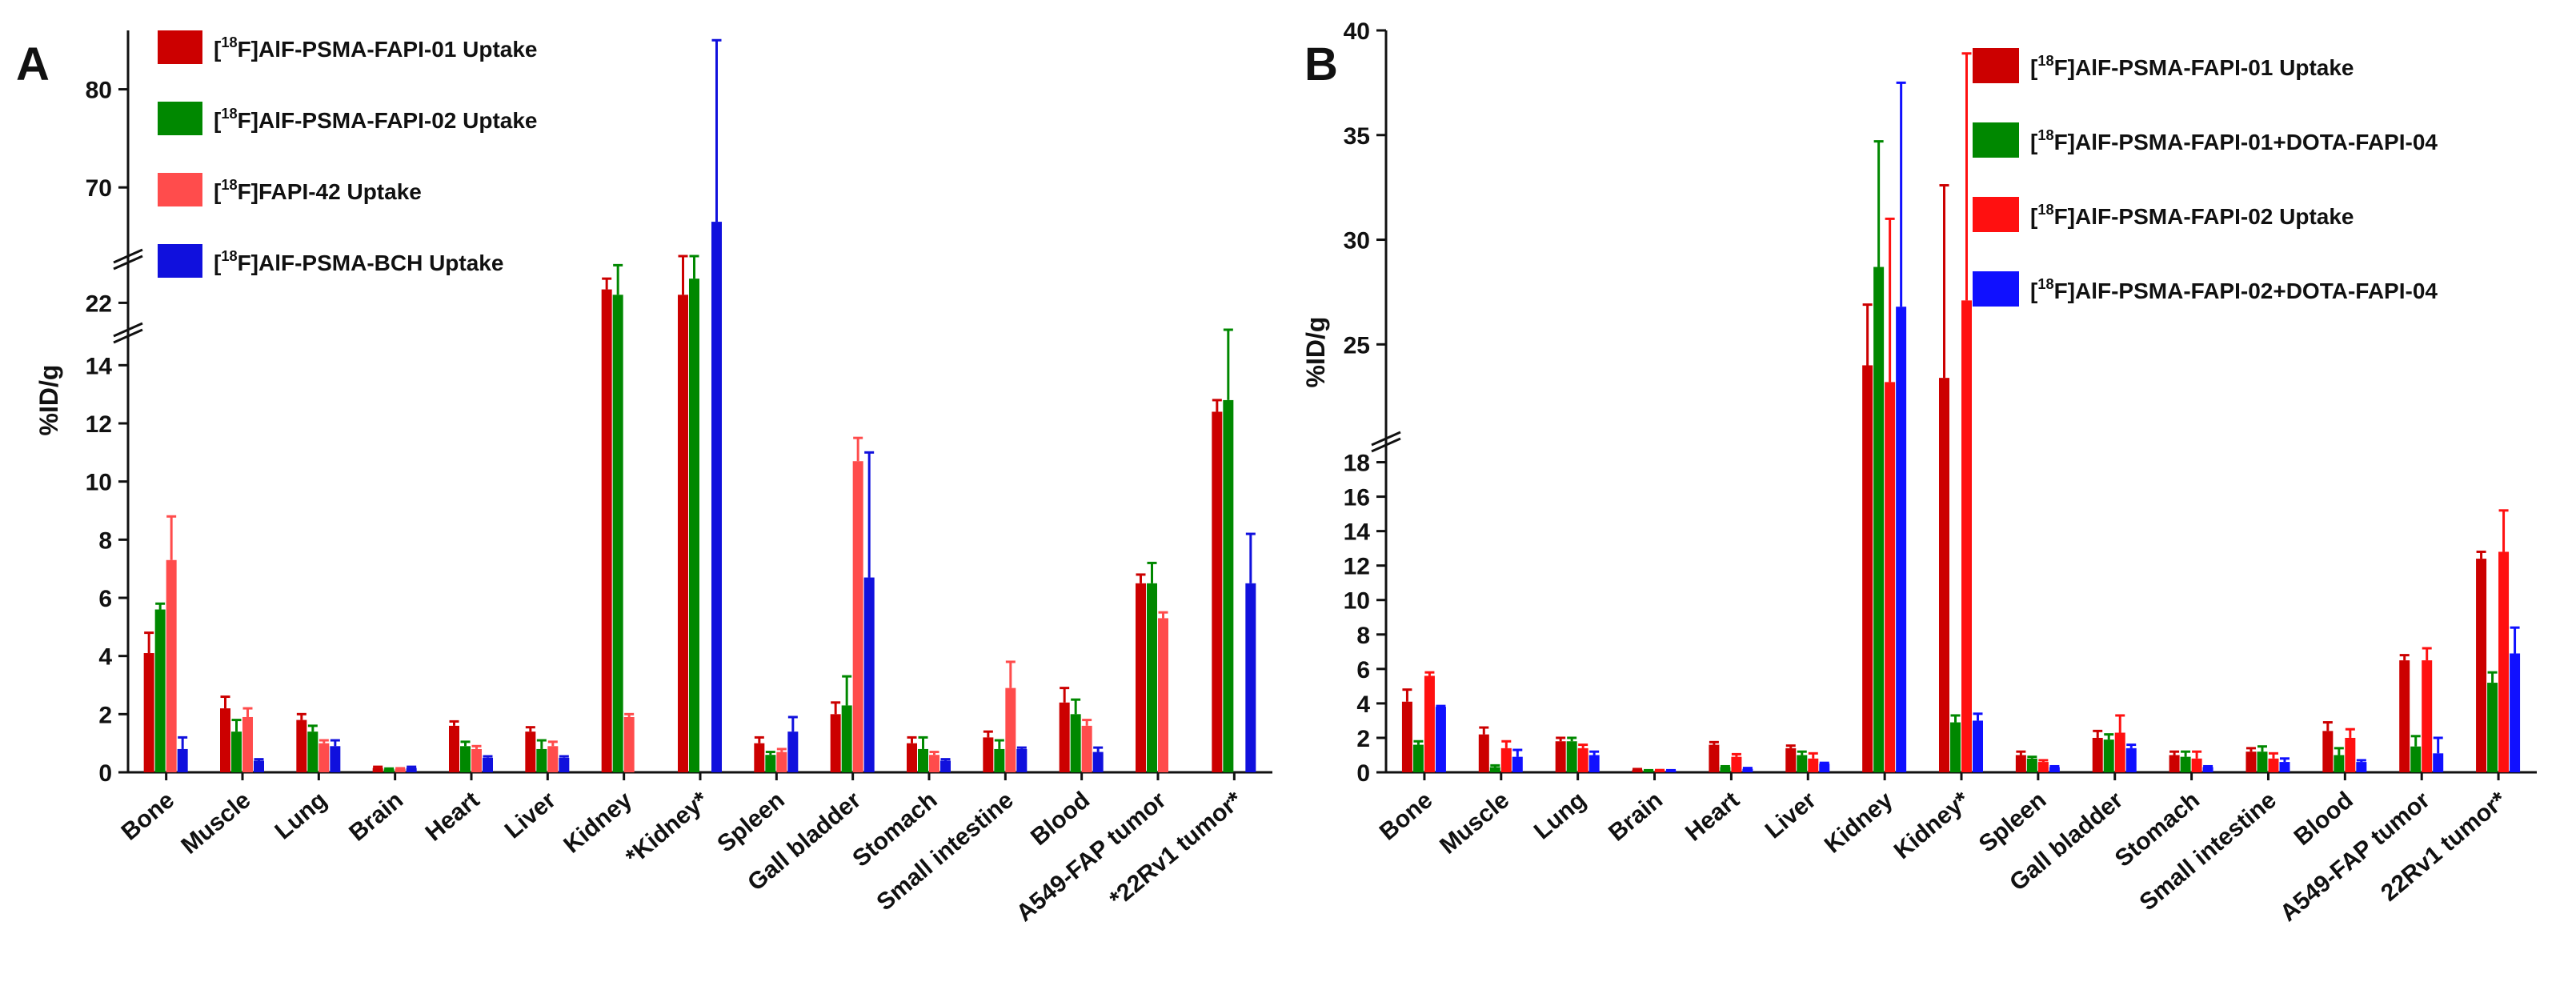 The height and width of the screenshot is (986, 2576). I want to click on bar--22rv1-tumor--s2, so click(1228, 586).